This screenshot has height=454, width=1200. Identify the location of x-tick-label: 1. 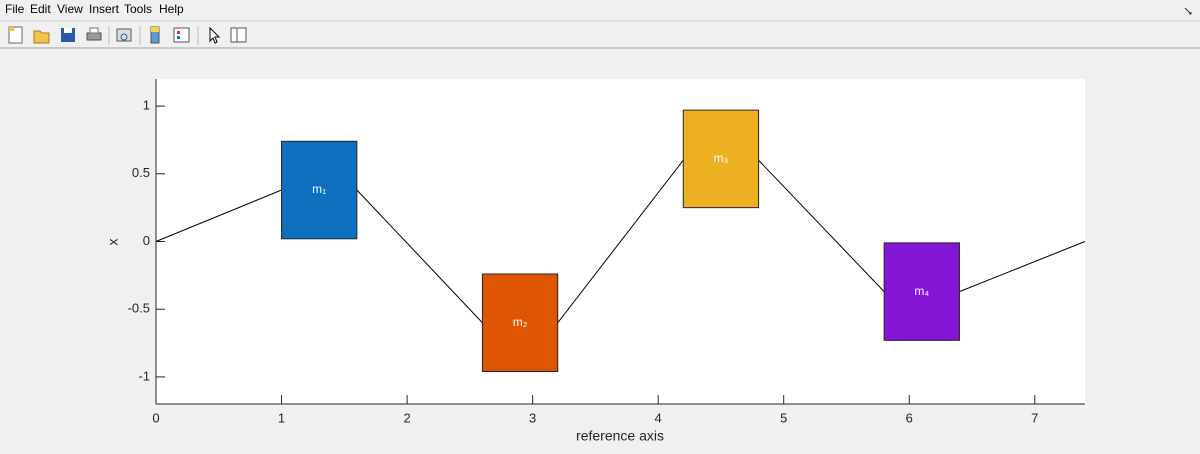
(281, 417).